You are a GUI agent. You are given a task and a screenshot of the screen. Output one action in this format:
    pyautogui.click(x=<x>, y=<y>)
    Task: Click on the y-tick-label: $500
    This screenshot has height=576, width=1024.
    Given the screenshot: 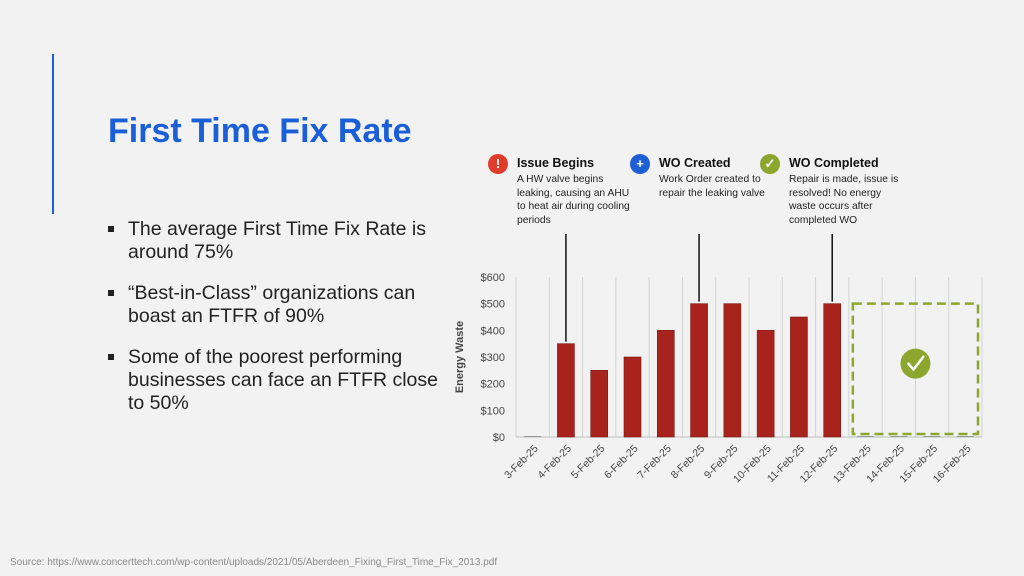 What is the action you would take?
    pyautogui.click(x=493, y=305)
    